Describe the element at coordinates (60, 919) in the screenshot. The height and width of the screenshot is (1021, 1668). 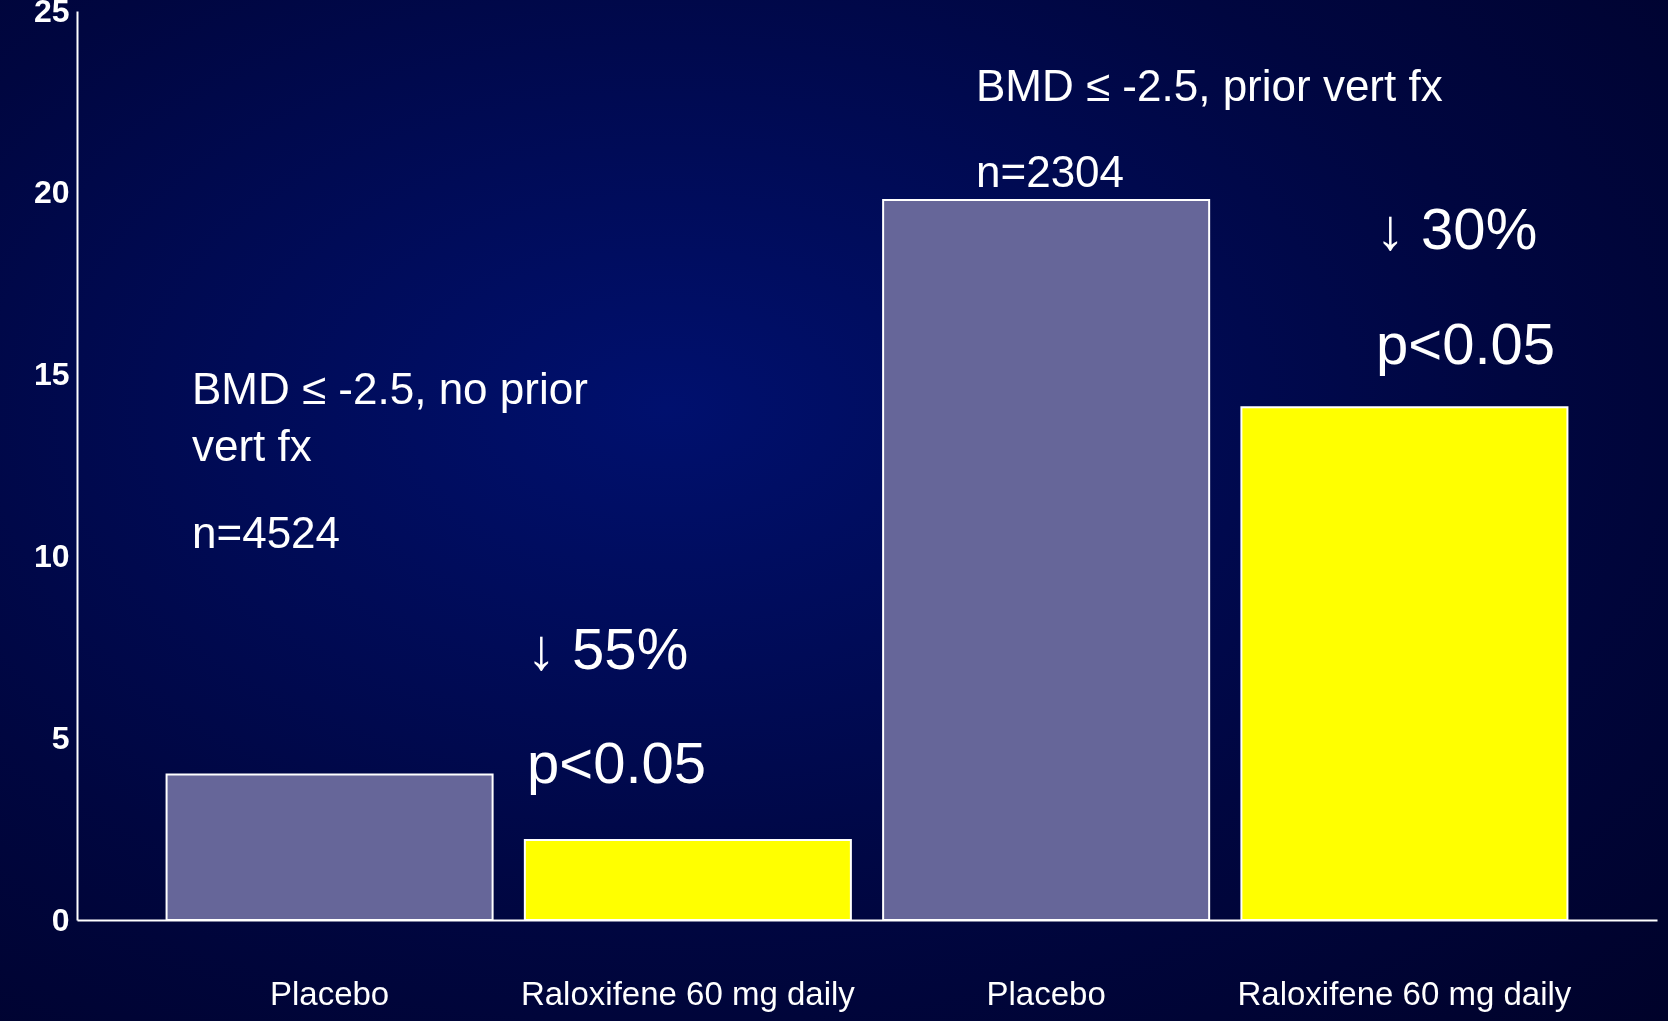
I see `y-tick-label: 0` at that location.